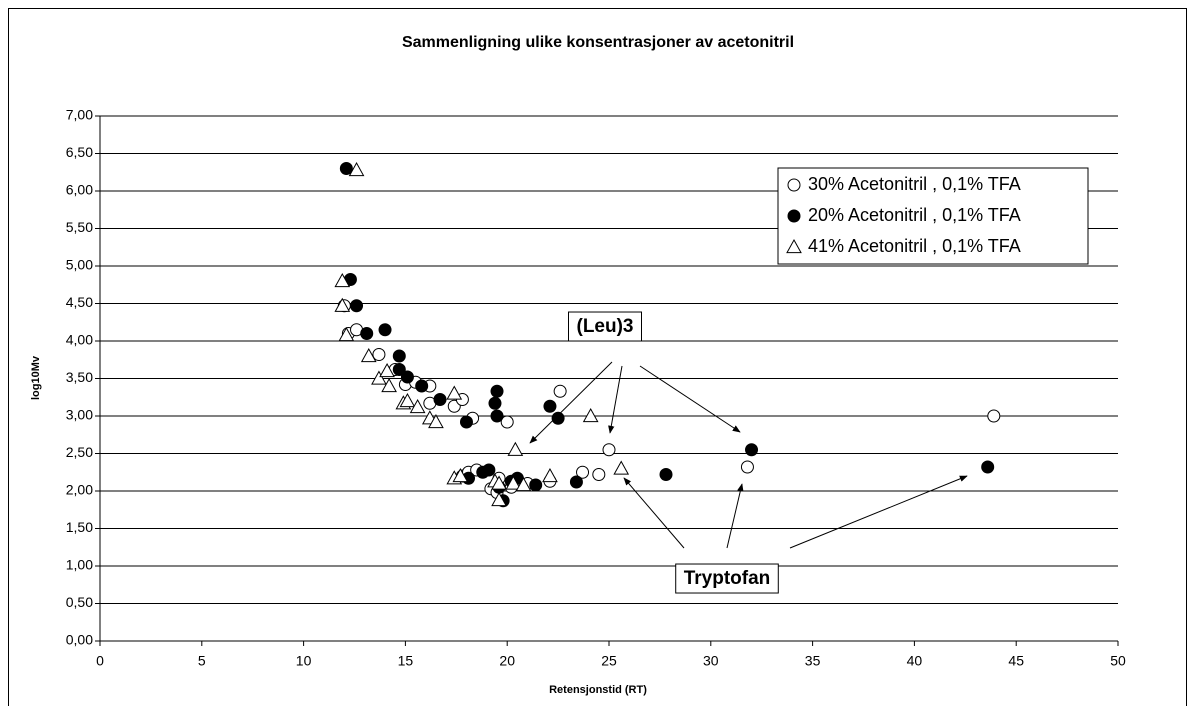  What do you see at coordinates (406, 661) in the screenshot?
I see `x-tick-label: 15` at bounding box center [406, 661].